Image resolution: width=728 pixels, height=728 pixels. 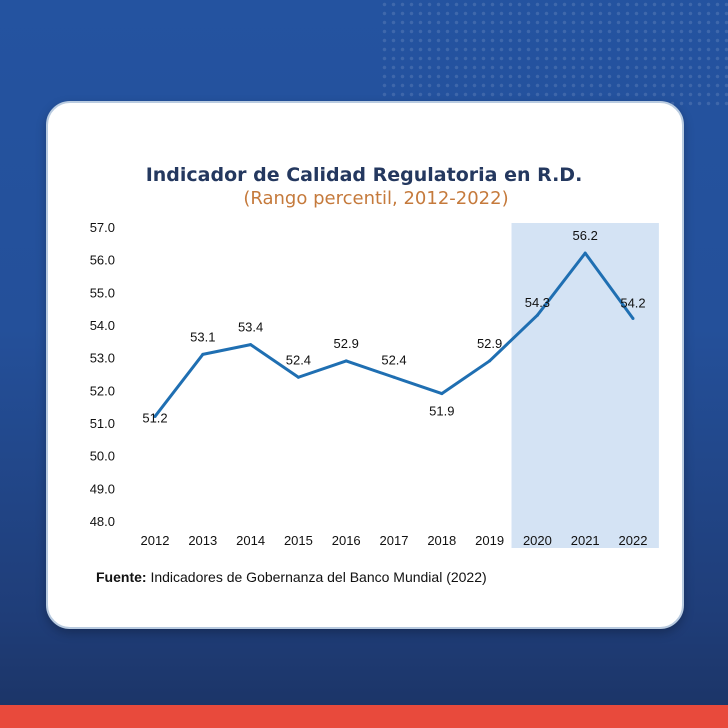 I want to click on highlight-region, so click(x=585, y=385).